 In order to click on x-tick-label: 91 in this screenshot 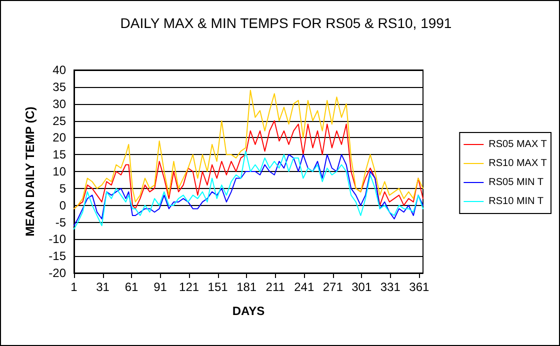, I will do `click(161, 287)`.